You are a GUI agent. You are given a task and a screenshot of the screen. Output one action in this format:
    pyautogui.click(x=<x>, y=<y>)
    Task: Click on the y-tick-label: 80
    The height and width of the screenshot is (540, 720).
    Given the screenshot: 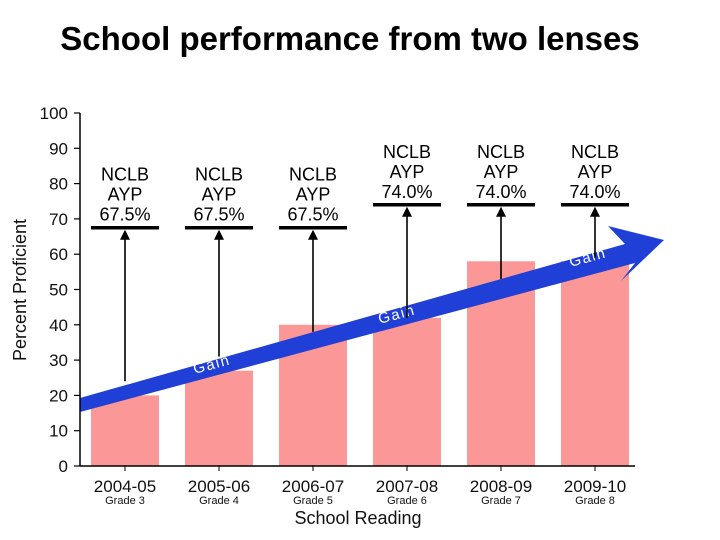 What is the action you would take?
    pyautogui.click(x=58, y=184)
    